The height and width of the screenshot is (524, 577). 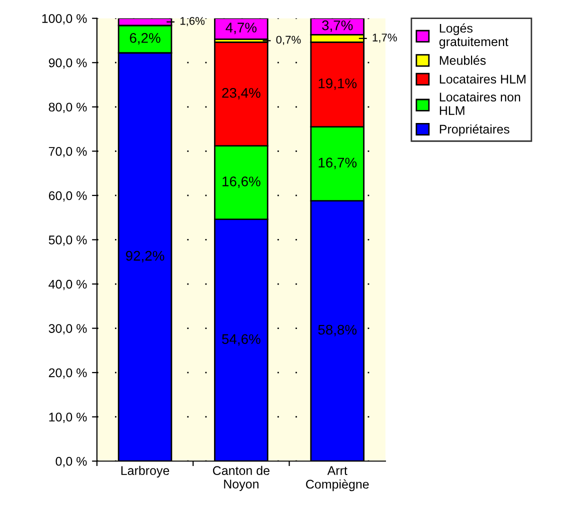 What do you see at coordinates (145, 39) in the screenshot?
I see `data-label: 6,2%` at bounding box center [145, 39].